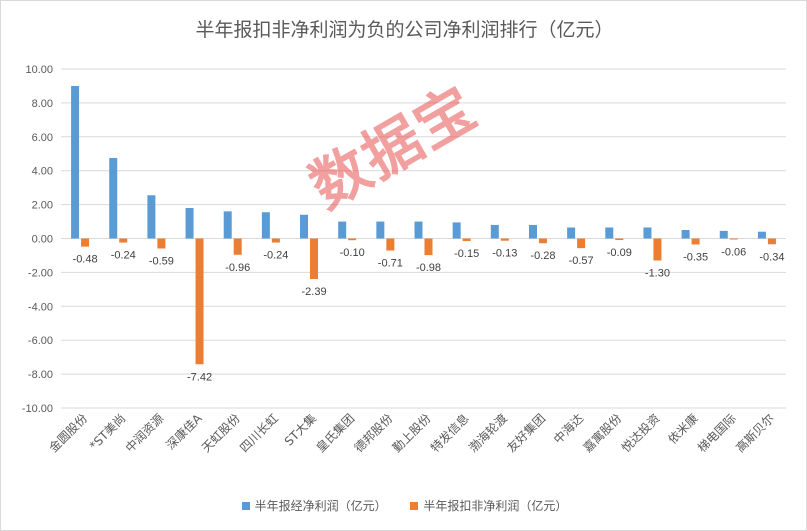  What do you see at coordinates (352, 253) in the screenshot?
I see `data-label: -0.10` at bounding box center [352, 253].